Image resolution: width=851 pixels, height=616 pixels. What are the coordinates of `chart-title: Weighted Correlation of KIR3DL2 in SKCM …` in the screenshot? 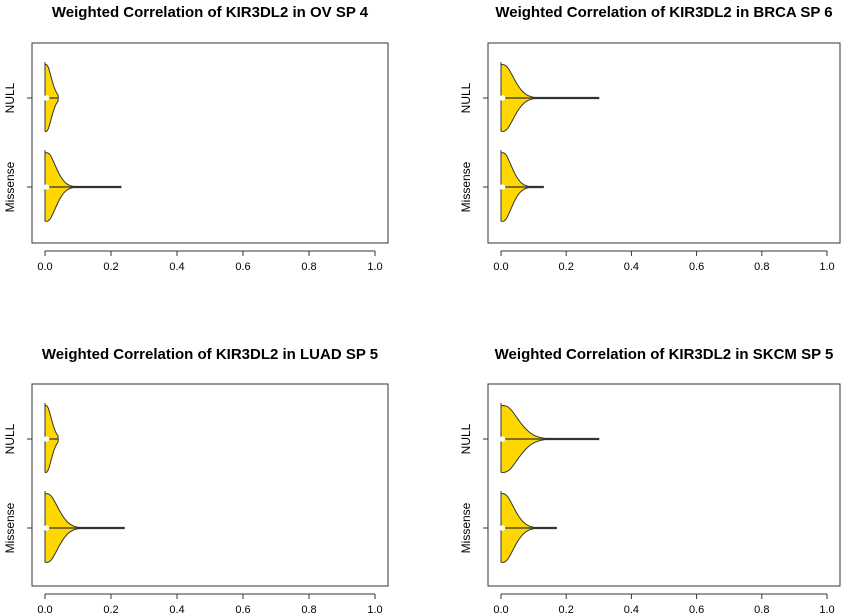 It's located at (664, 354).